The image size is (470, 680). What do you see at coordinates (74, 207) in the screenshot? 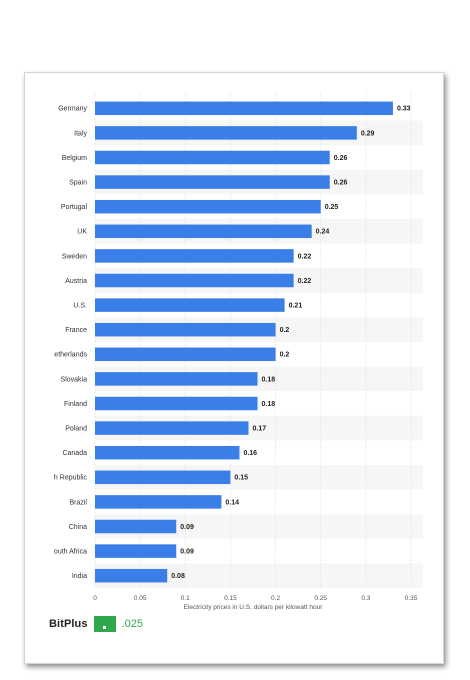
I see `category-label: Portugal` at bounding box center [74, 207].